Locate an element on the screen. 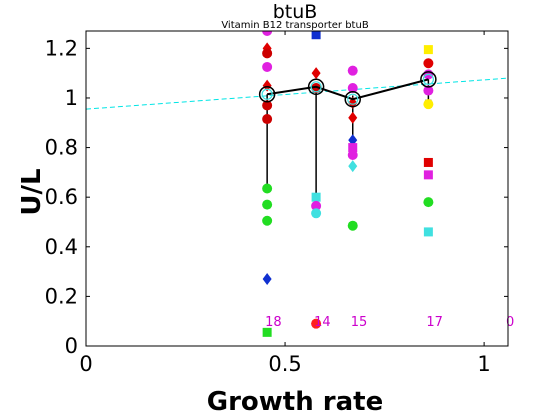 This screenshot has height=420, width=560. y-tick-label: 1.2 is located at coordinates (61, 48).